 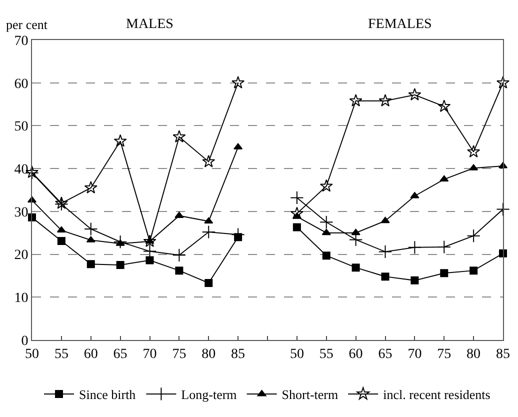 I want to click on legend-label: Long-term, so click(x=209, y=394).